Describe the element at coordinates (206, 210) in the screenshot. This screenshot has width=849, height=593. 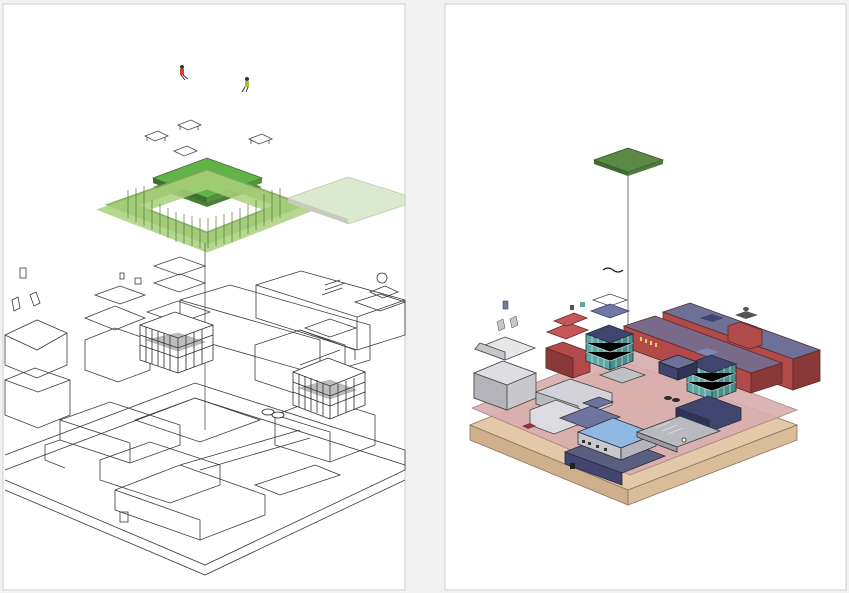
I see `tree-ring` at that location.